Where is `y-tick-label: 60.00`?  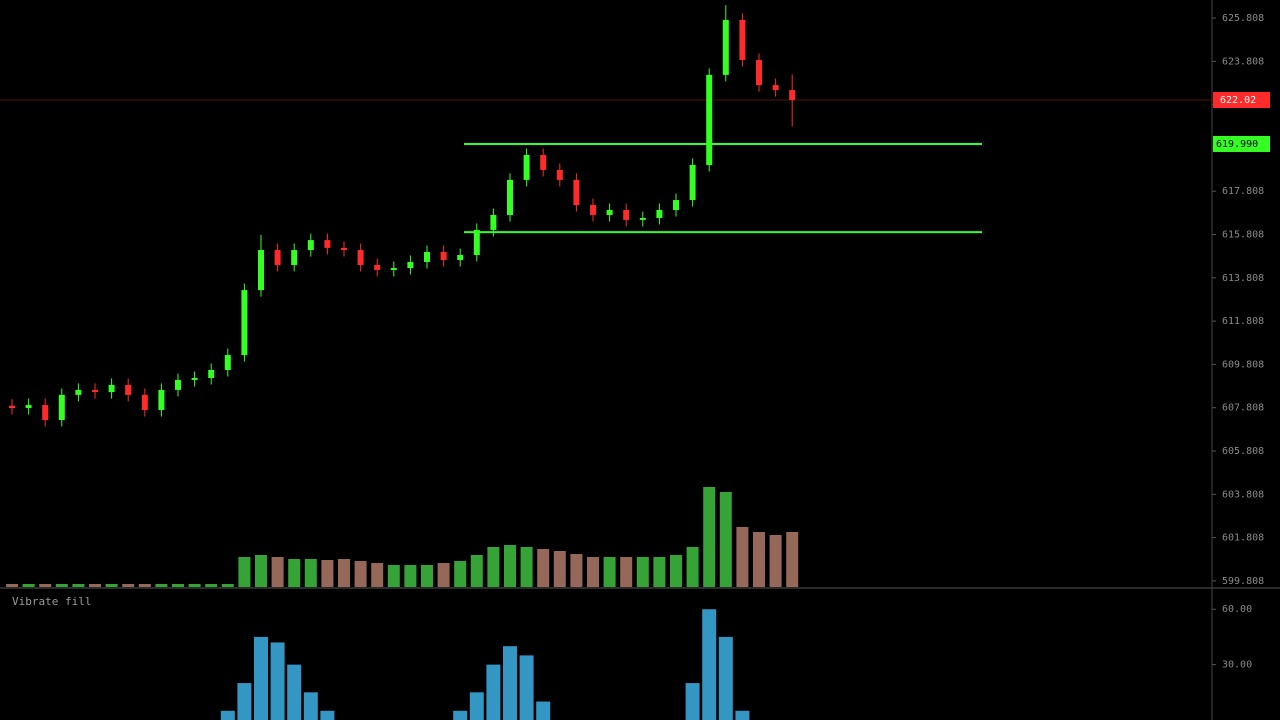 y-tick-label: 60.00 is located at coordinates (1237, 609).